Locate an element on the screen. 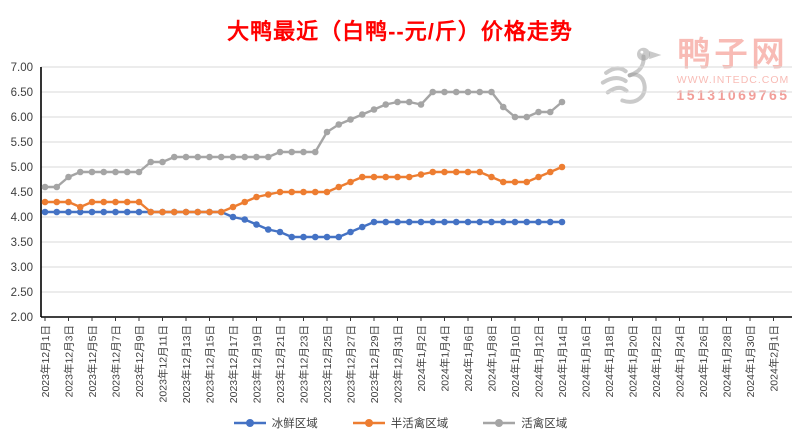 Image resolution: width=800 pixels, height=443 pixels. svg-text: 2024年1月14日 is located at coordinates (562, 361).